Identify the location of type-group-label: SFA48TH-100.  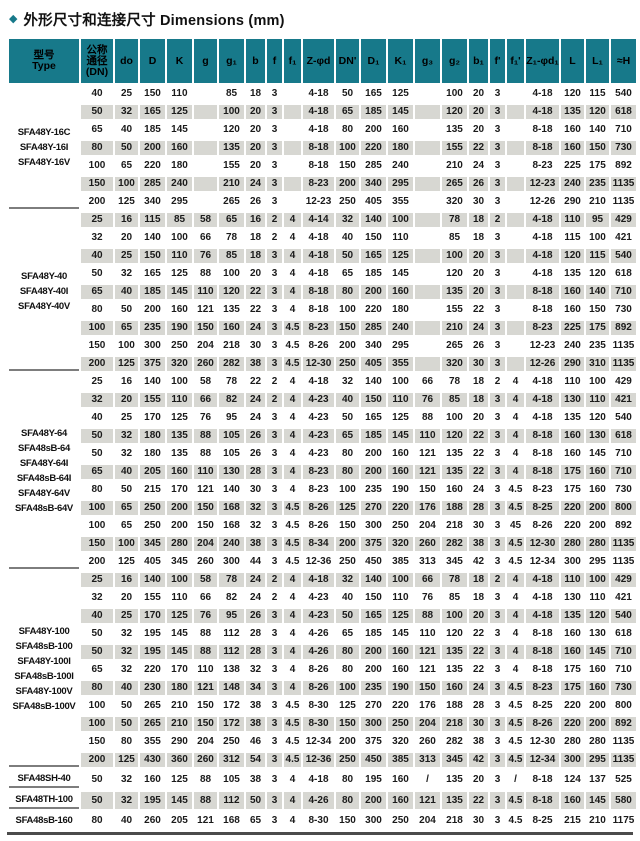
(44, 800).